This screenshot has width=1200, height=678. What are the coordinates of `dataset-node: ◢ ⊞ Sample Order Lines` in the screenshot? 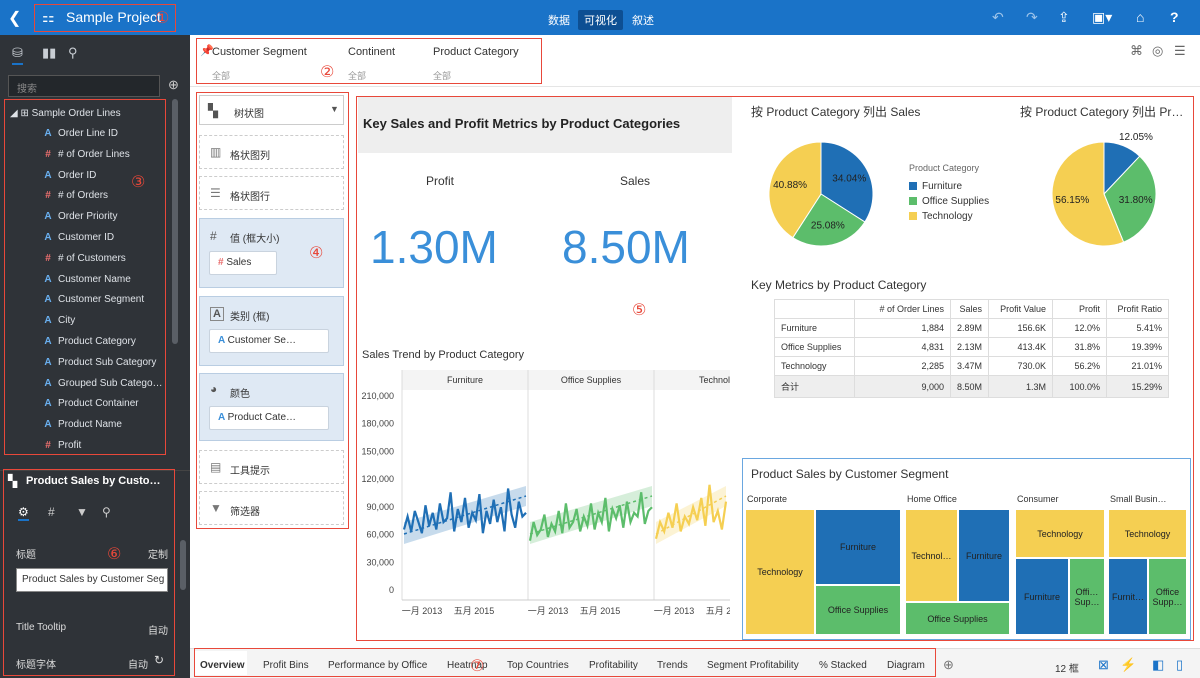 It's located at (65, 113).